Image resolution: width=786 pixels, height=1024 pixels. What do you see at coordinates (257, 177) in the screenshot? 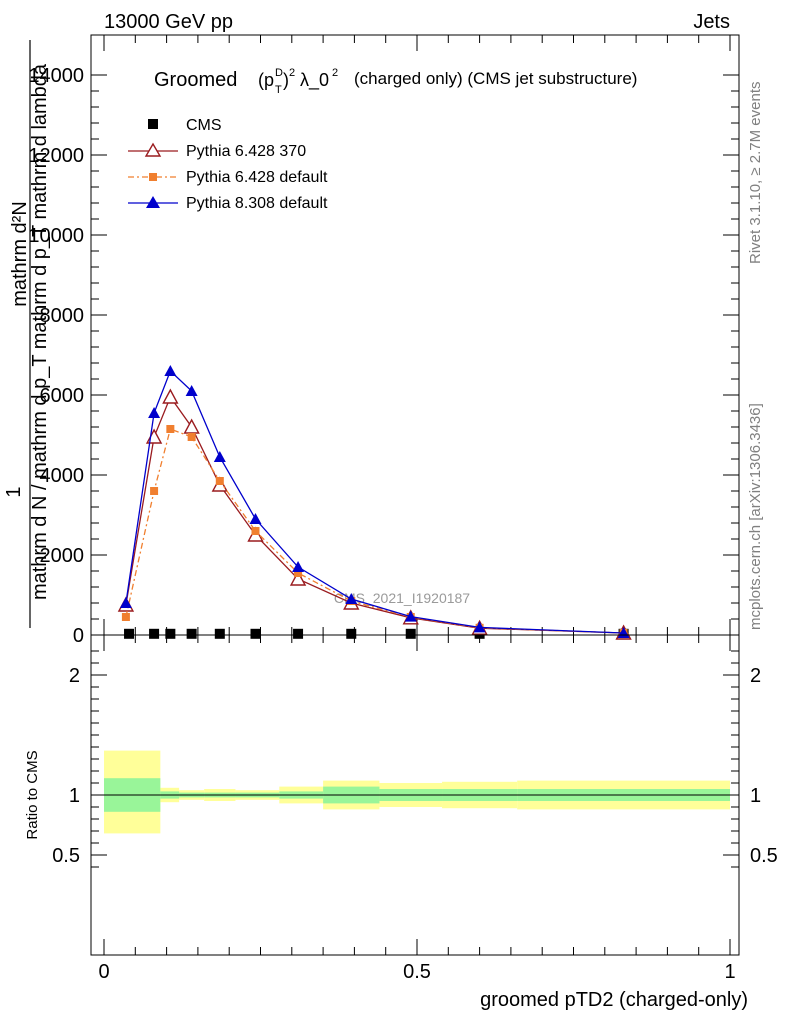
I see `legend-label-py6-default: Pythia 6.428 default` at bounding box center [257, 177].